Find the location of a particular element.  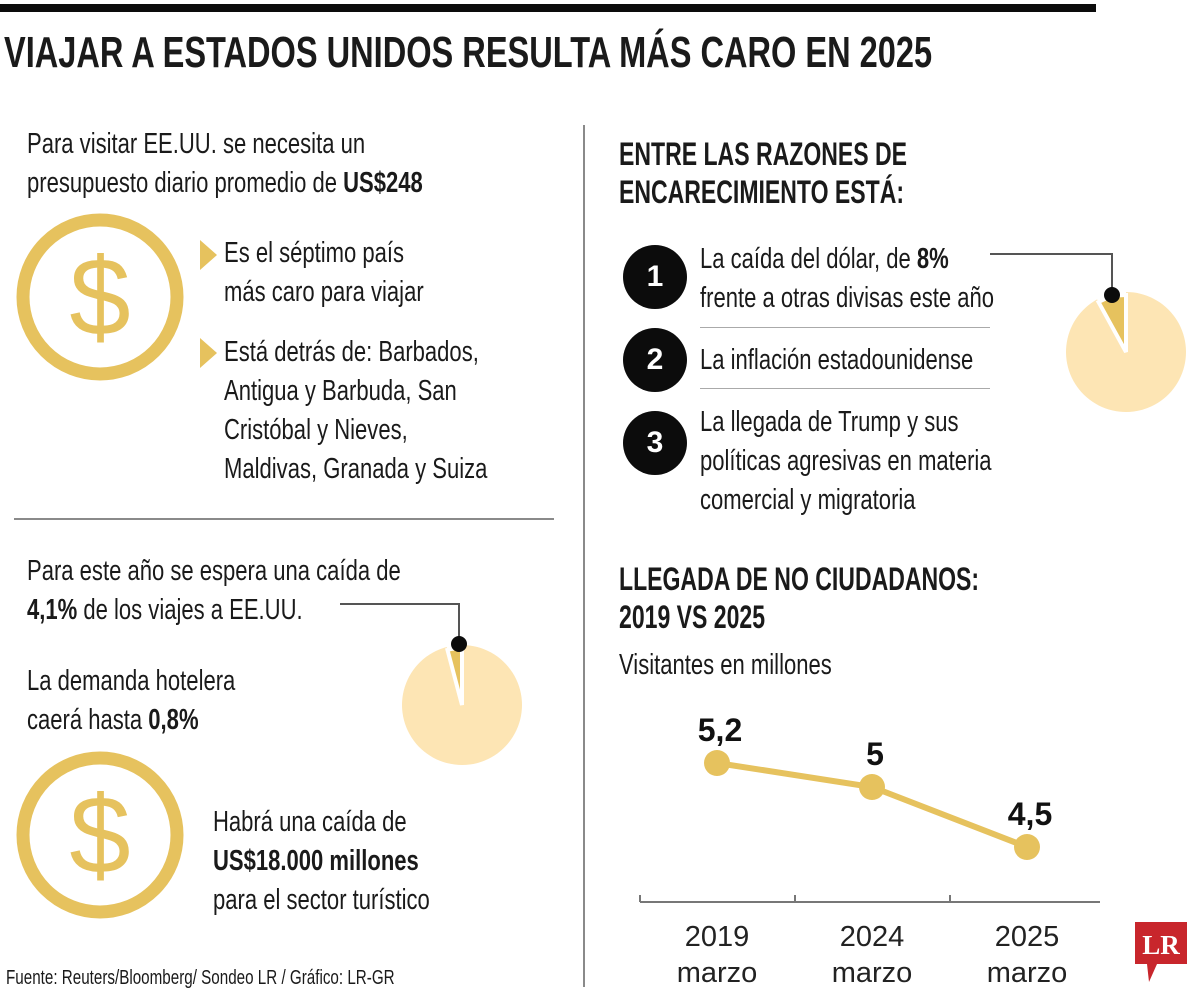

budget-line2: presupuesto diario promedio de US$248 is located at coordinates (225, 183).